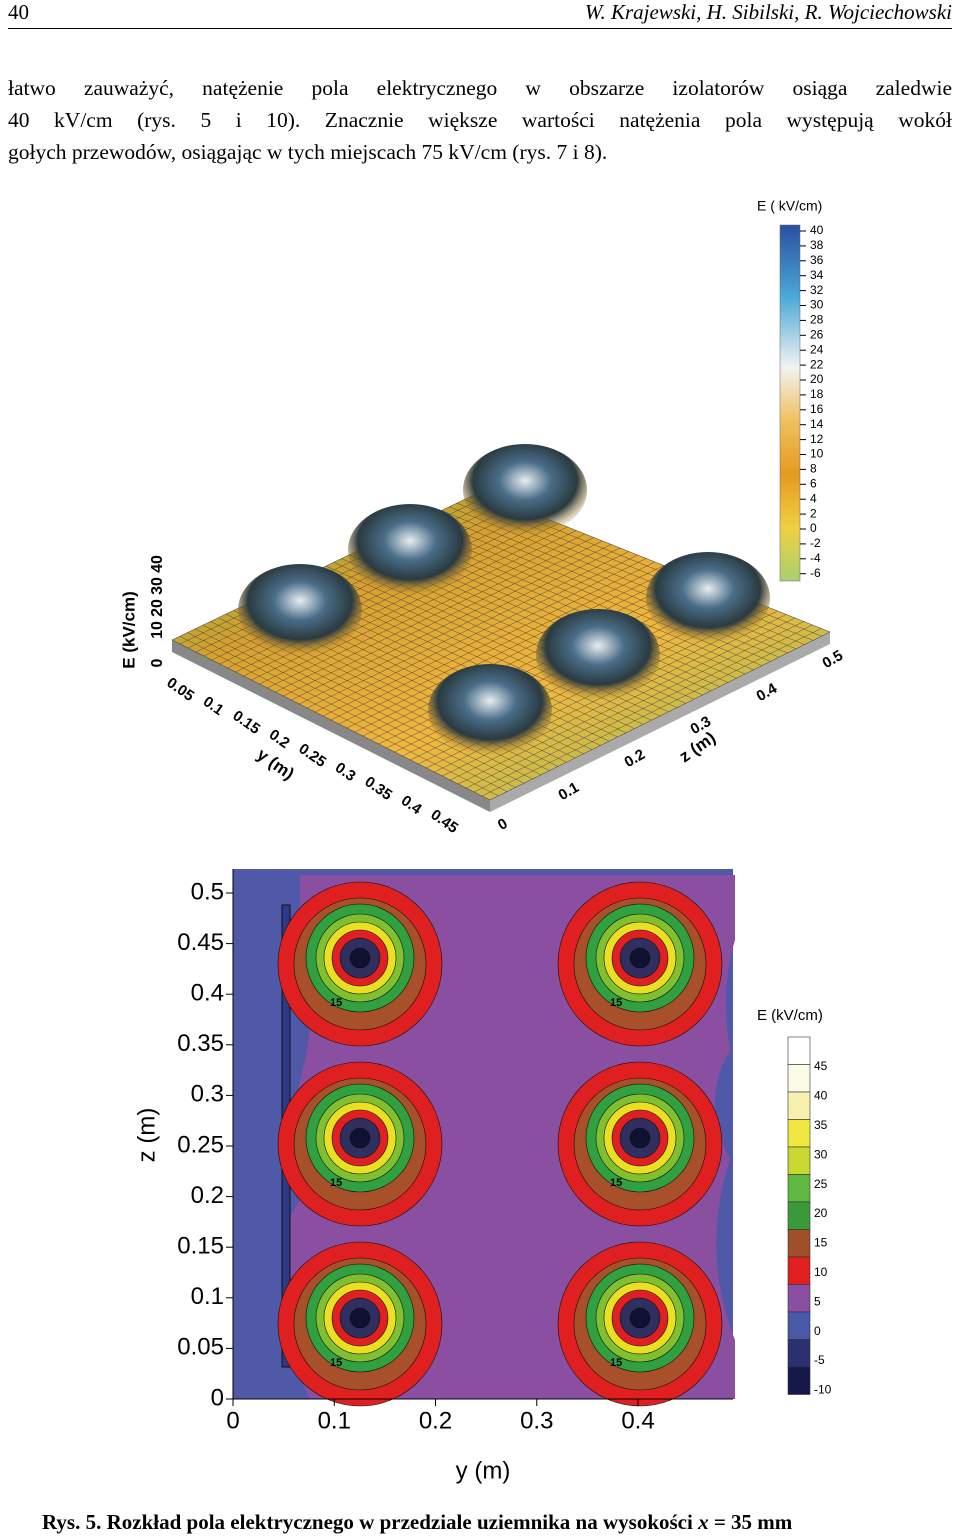 The height and width of the screenshot is (1537, 960). What do you see at coordinates (813, 513) in the screenshot?
I see `colorbar-tick-label: 2` at bounding box center [813, 513].